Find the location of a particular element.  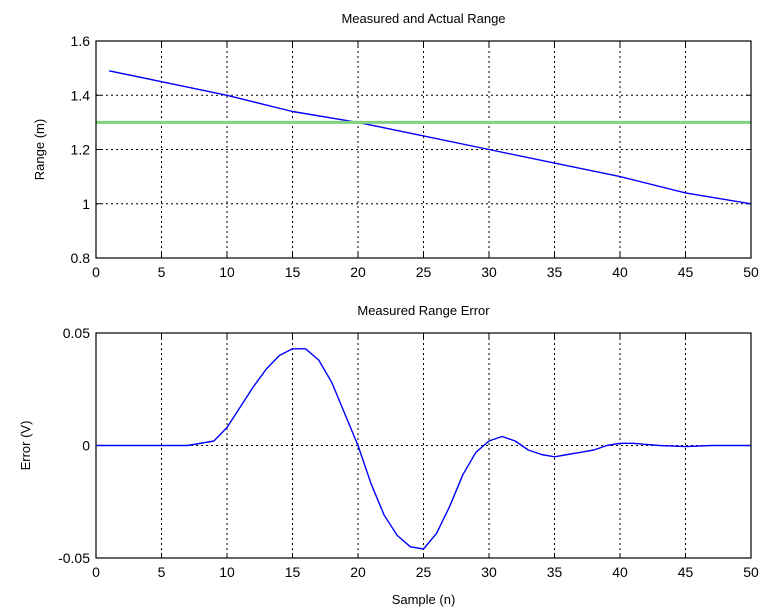

range-y-tick-label: 1 is located at coordinates (86, 204).